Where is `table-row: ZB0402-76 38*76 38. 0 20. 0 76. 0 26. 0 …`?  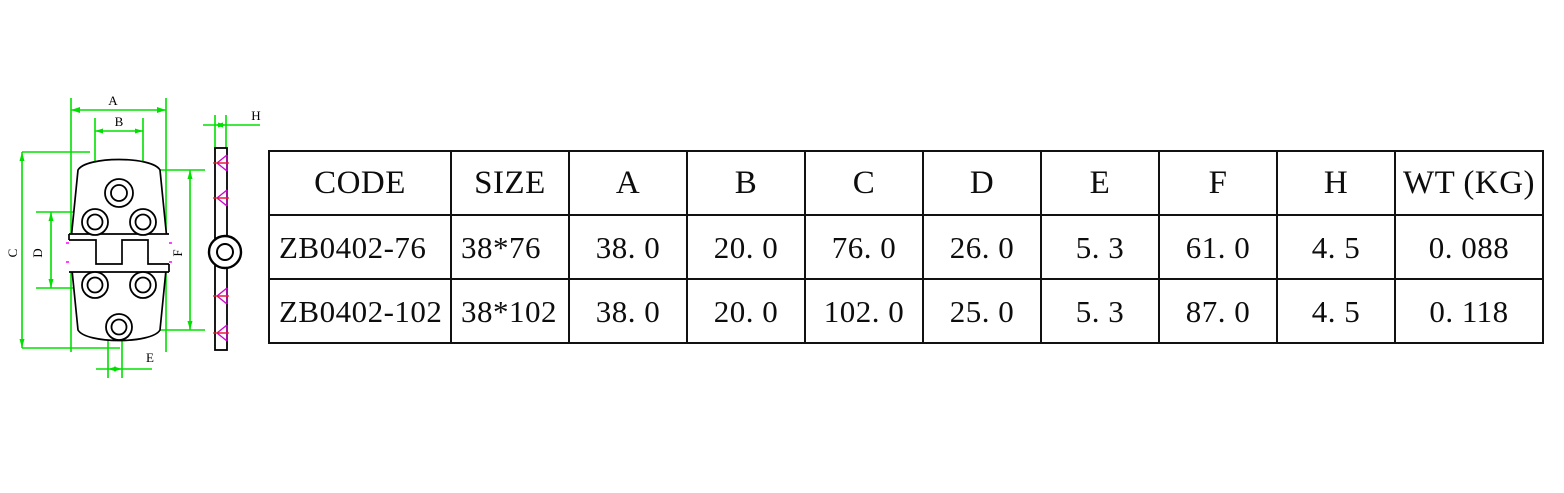 table-row: ZB0402-76 38*76 38. 0 20. 0 76. 0 26. 0 … is located at coordinates (906, 247).